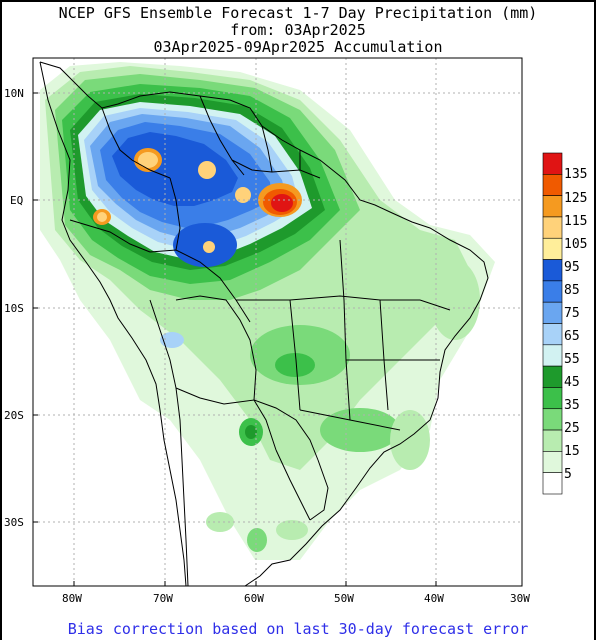 The height and width of the screenshot is (640, 596). Describe the element at coordinates (344, 598) in the screenshot. I see `lon-label-50w: 50W` at that location.